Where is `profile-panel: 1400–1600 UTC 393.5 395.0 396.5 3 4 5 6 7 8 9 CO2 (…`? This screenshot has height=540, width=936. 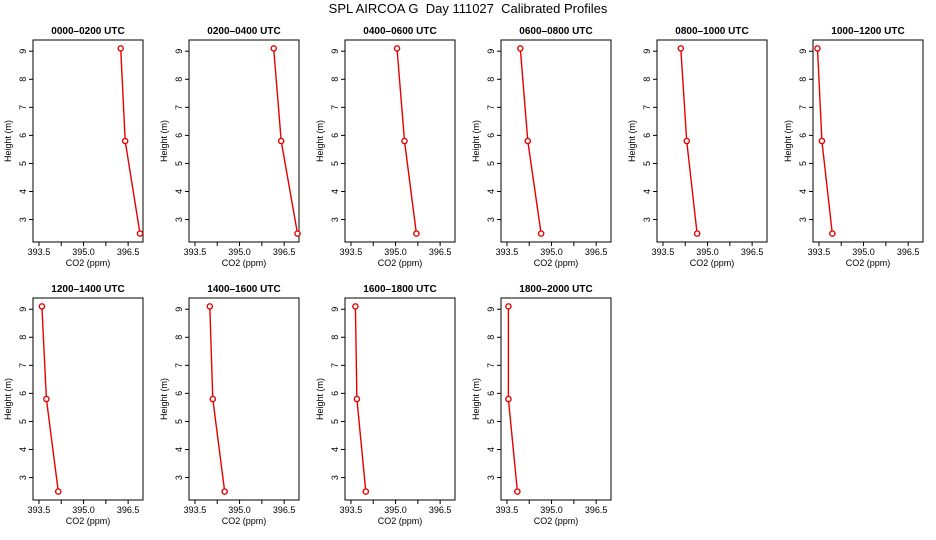
profile-panel: 1400–1600 UTC 393.5 395.0 396.5 3 4 5 6 7 8 9 CO2 (… is located at coordinates (229, 405).